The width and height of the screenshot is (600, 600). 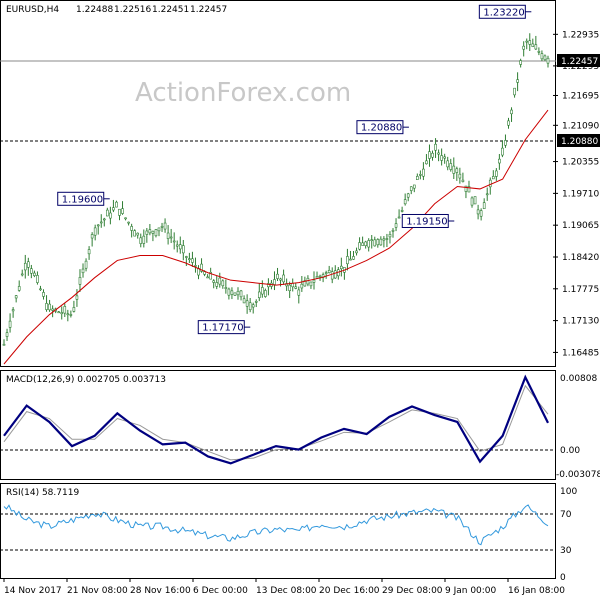 I want to click on rsi-tick-30: 30, so click(x=566, y=551).